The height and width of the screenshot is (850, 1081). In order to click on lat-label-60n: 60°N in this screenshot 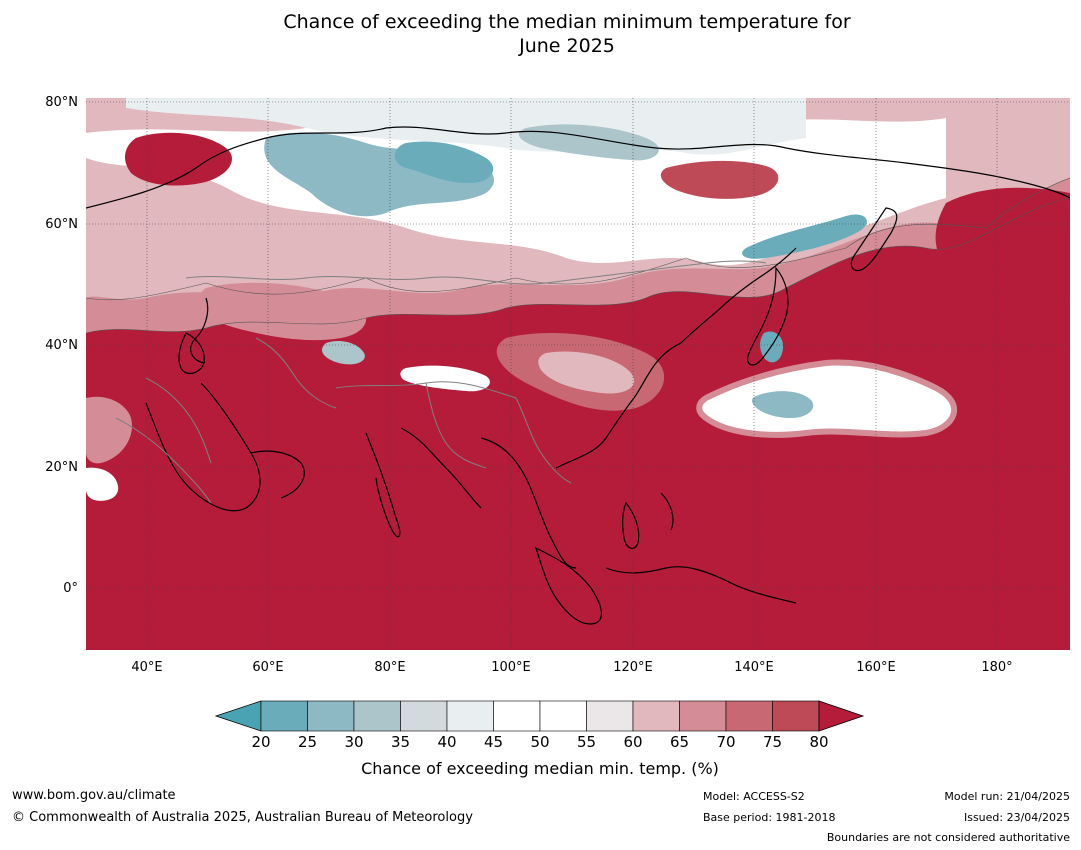, I will do `click(61, 224)`.